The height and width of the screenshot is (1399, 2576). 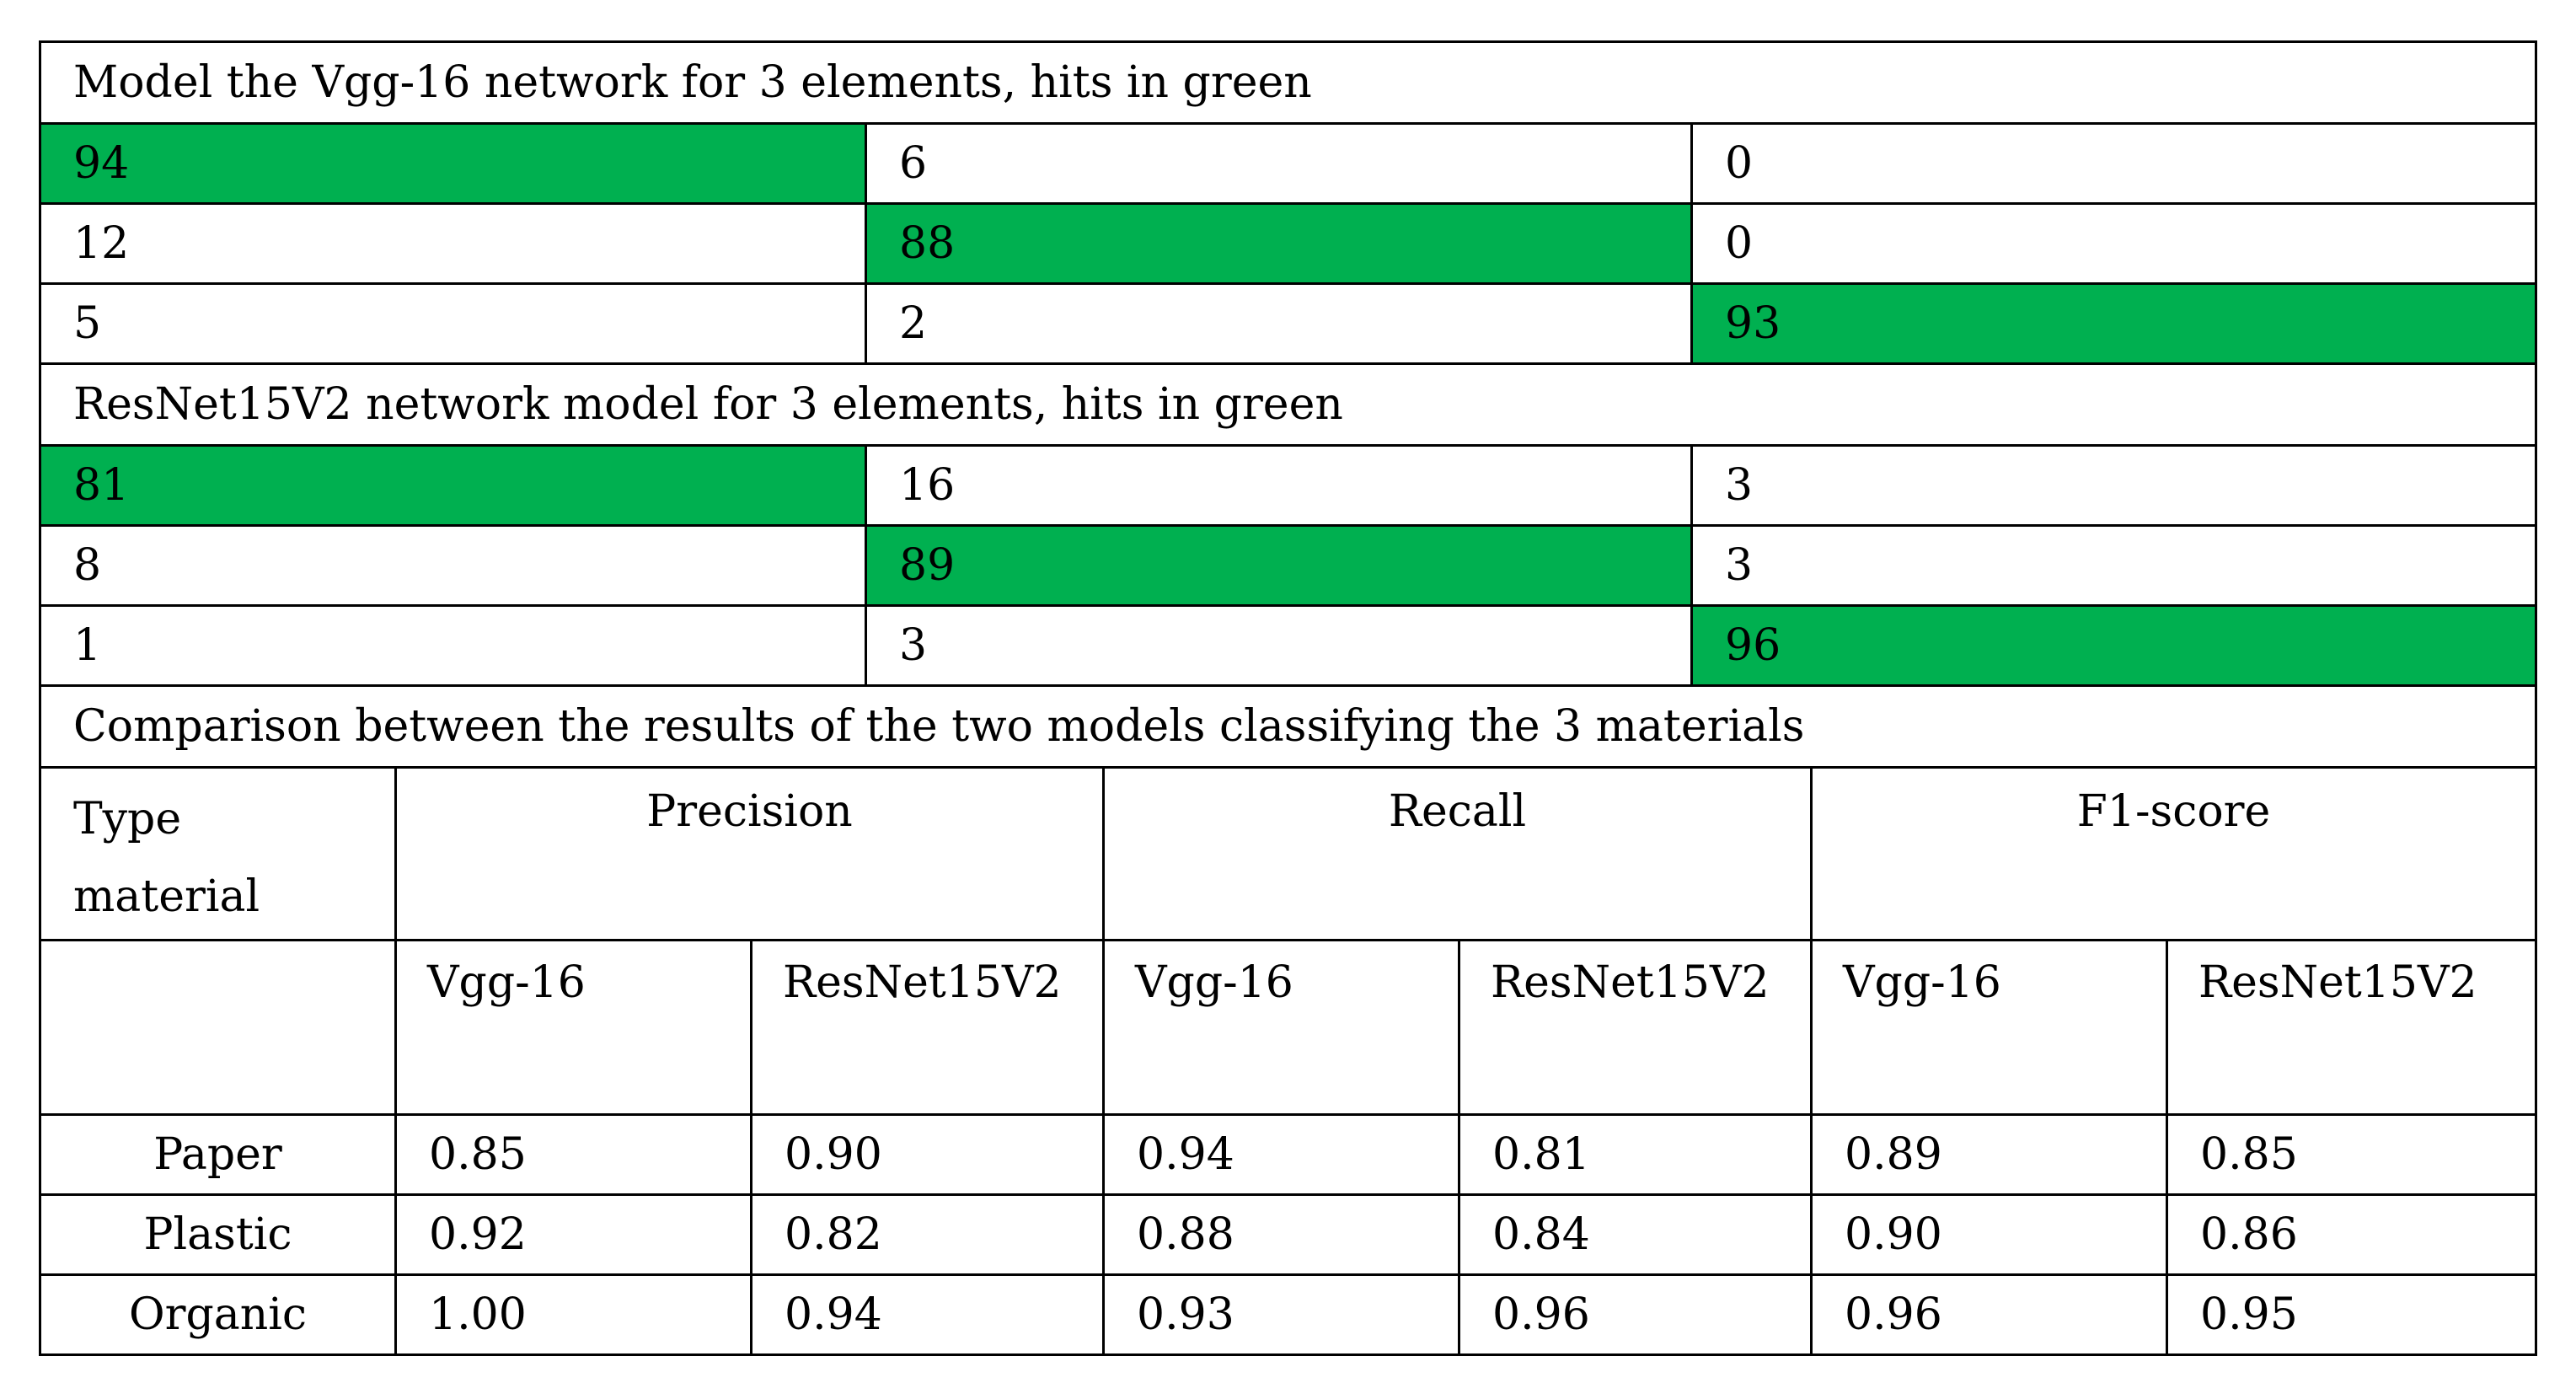 I want to click on material-label: Paper, so click(x=218, y=1154).